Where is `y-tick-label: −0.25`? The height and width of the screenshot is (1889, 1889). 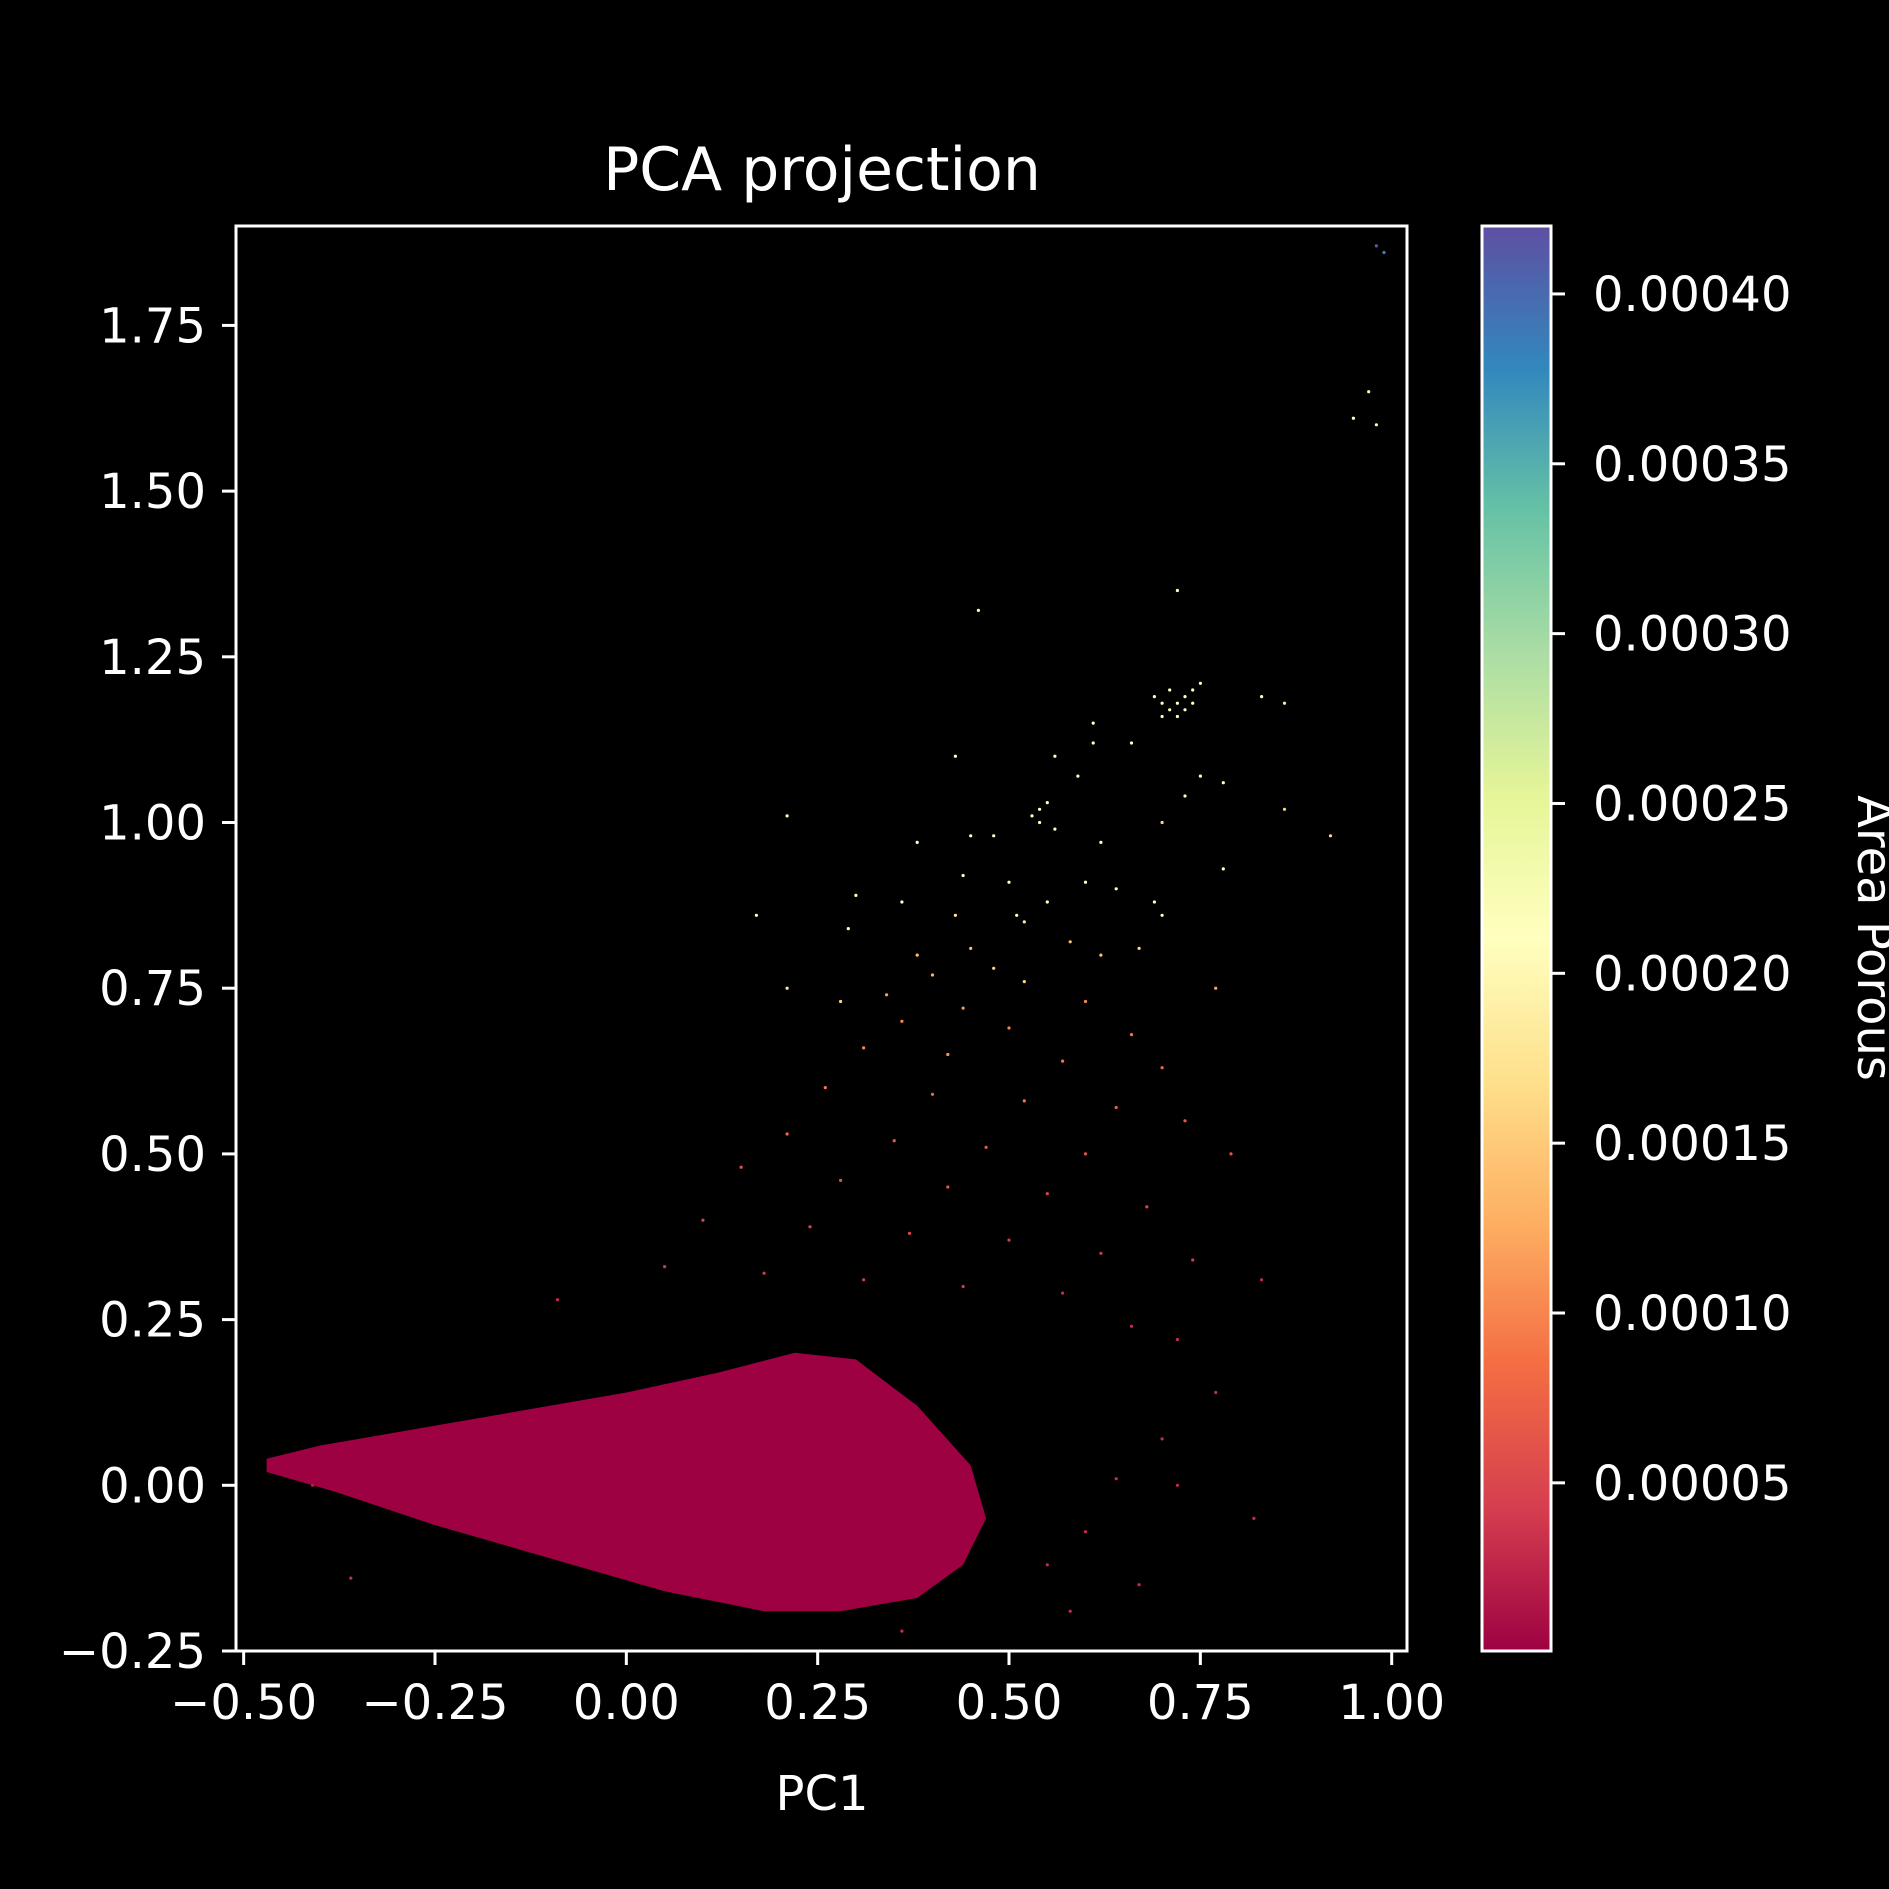
y-tick-label: −0.25 is located at coordinates (132, 1652).